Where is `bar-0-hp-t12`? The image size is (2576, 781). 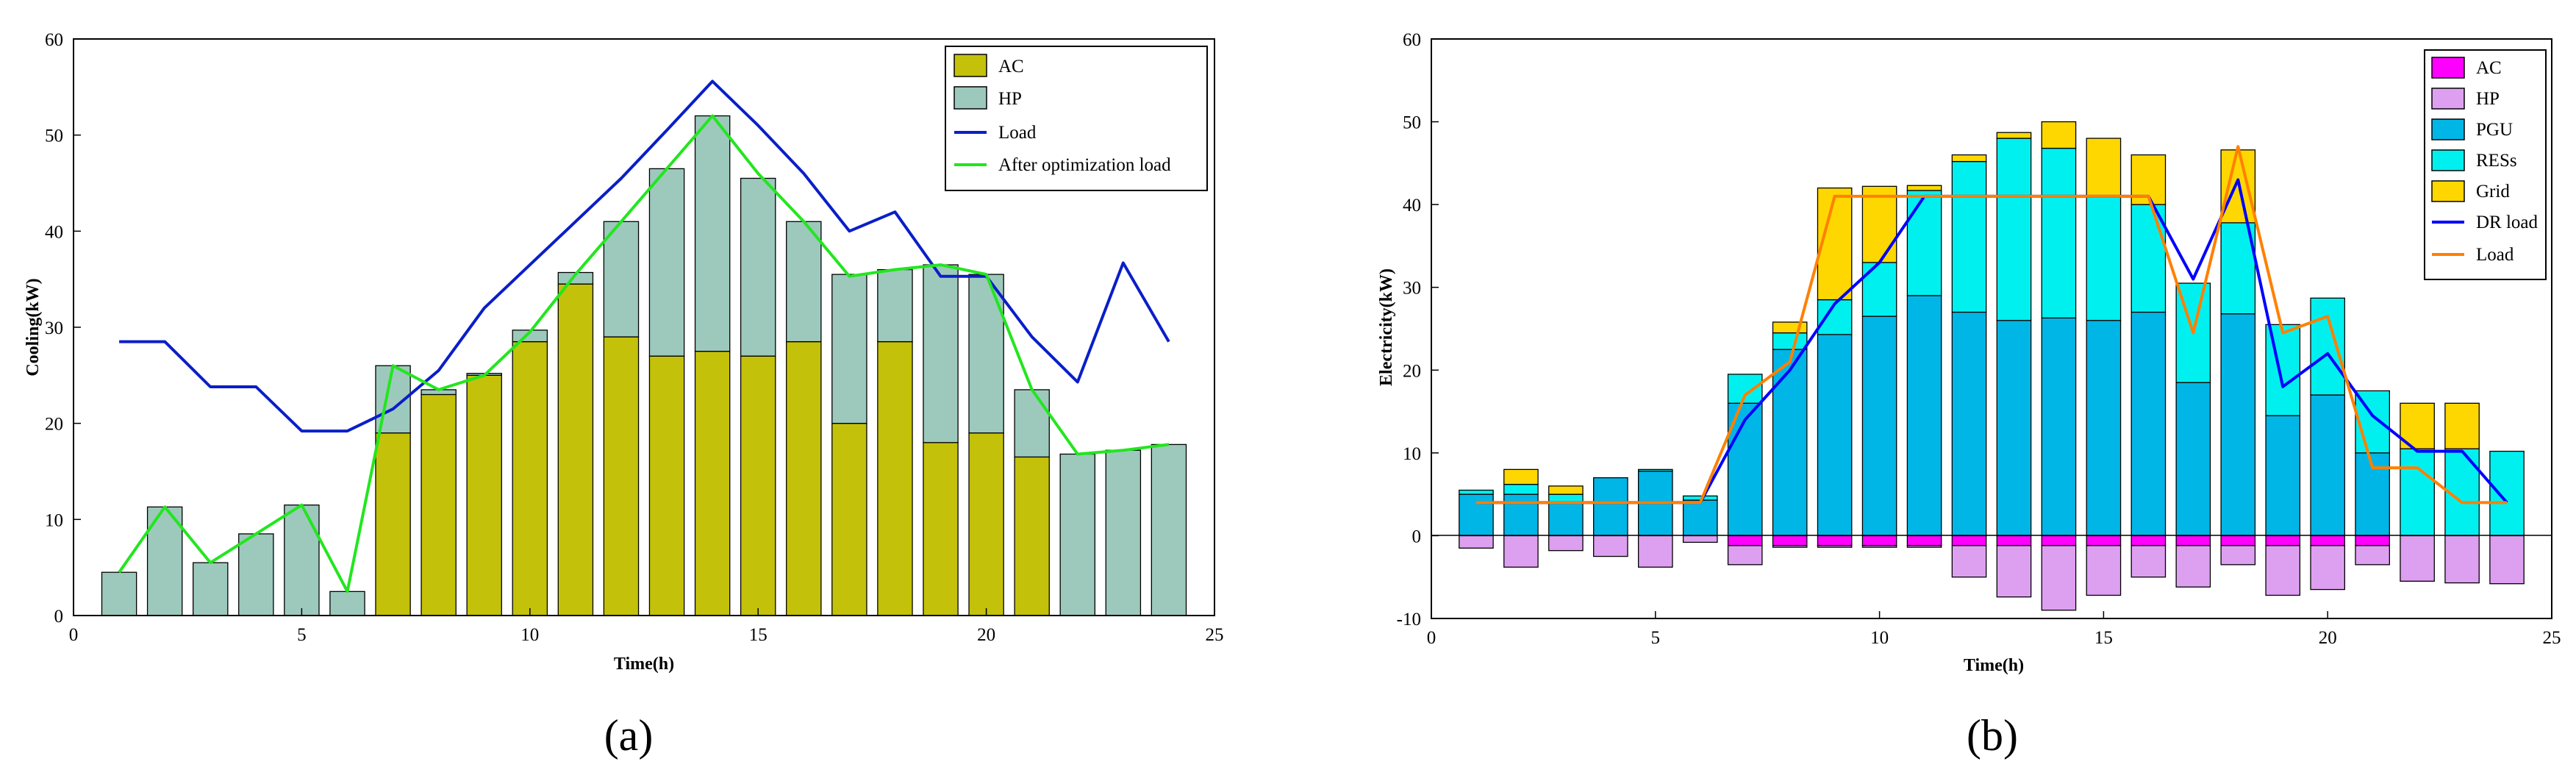 bar-0-hp-t12 is located at coordinates (621, 279).